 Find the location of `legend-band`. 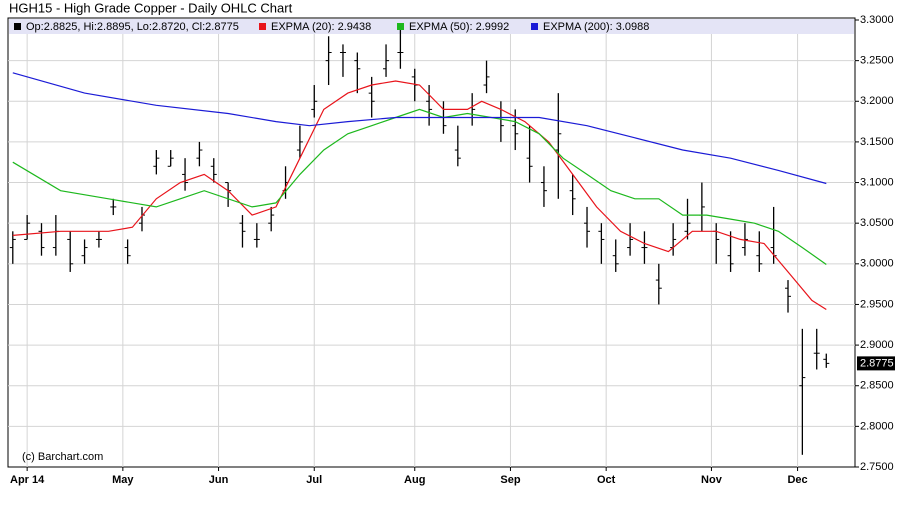

legend-band is located at coordinates (431, 26).